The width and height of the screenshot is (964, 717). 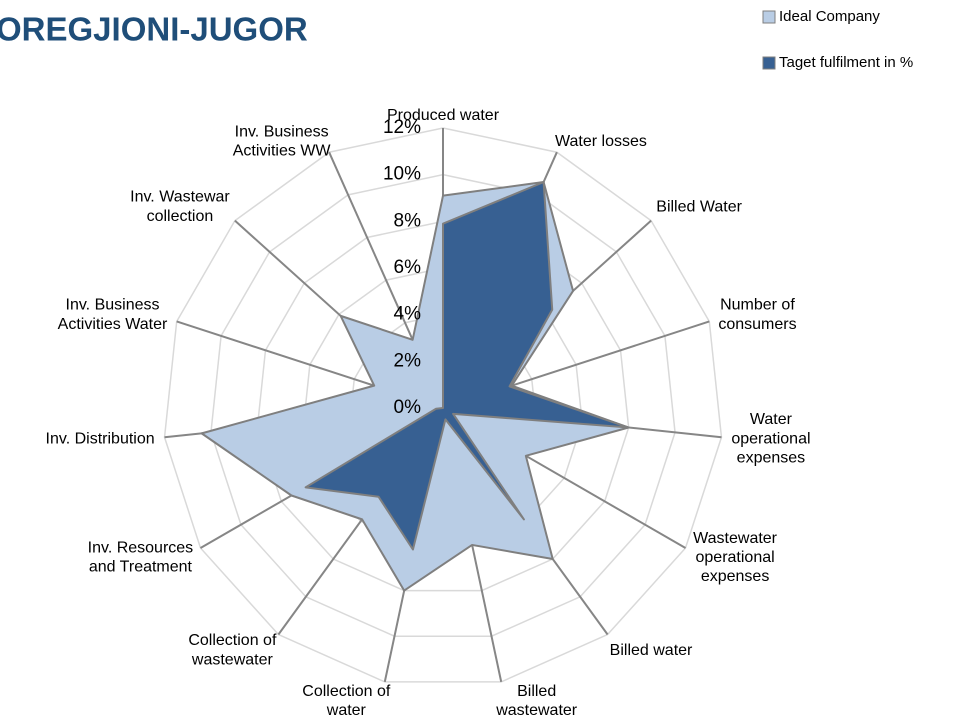 What do you see at coordinates (601, 141) in the screenshot?
I see `category-label: Water losses` at bounding box center [601, 141].